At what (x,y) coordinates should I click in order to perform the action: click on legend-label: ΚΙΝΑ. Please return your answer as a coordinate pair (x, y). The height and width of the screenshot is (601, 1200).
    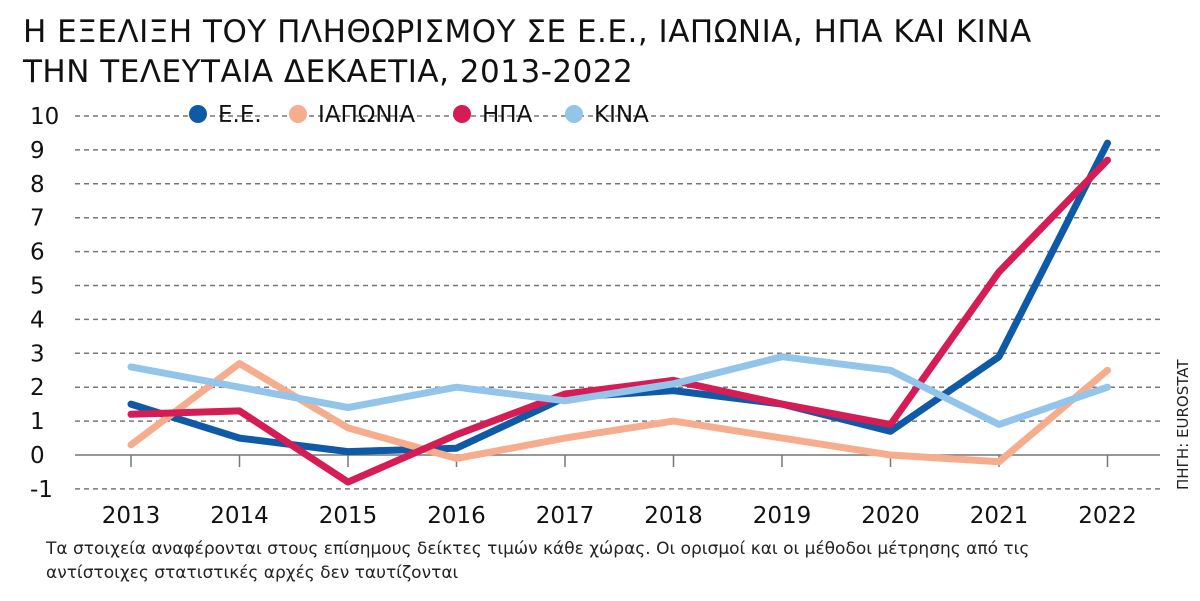
    Looking at the image, I should click on (621, 115).